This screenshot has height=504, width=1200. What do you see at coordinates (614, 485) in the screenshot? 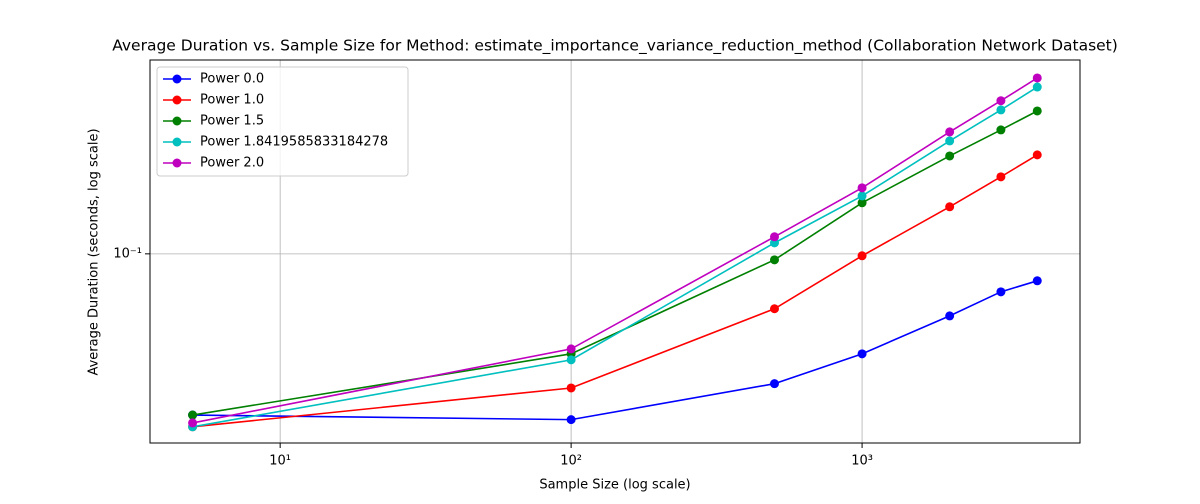
I see `x-axis-label: Sample Size (log scale)` at bounding box center [614, 485].